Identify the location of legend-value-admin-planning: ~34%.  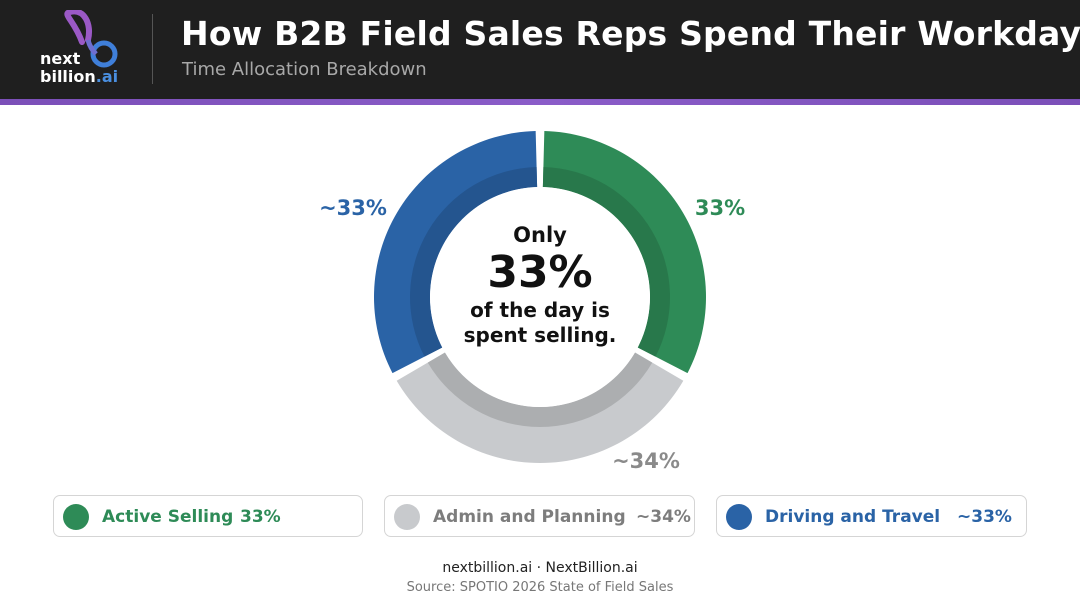
(663, 517).